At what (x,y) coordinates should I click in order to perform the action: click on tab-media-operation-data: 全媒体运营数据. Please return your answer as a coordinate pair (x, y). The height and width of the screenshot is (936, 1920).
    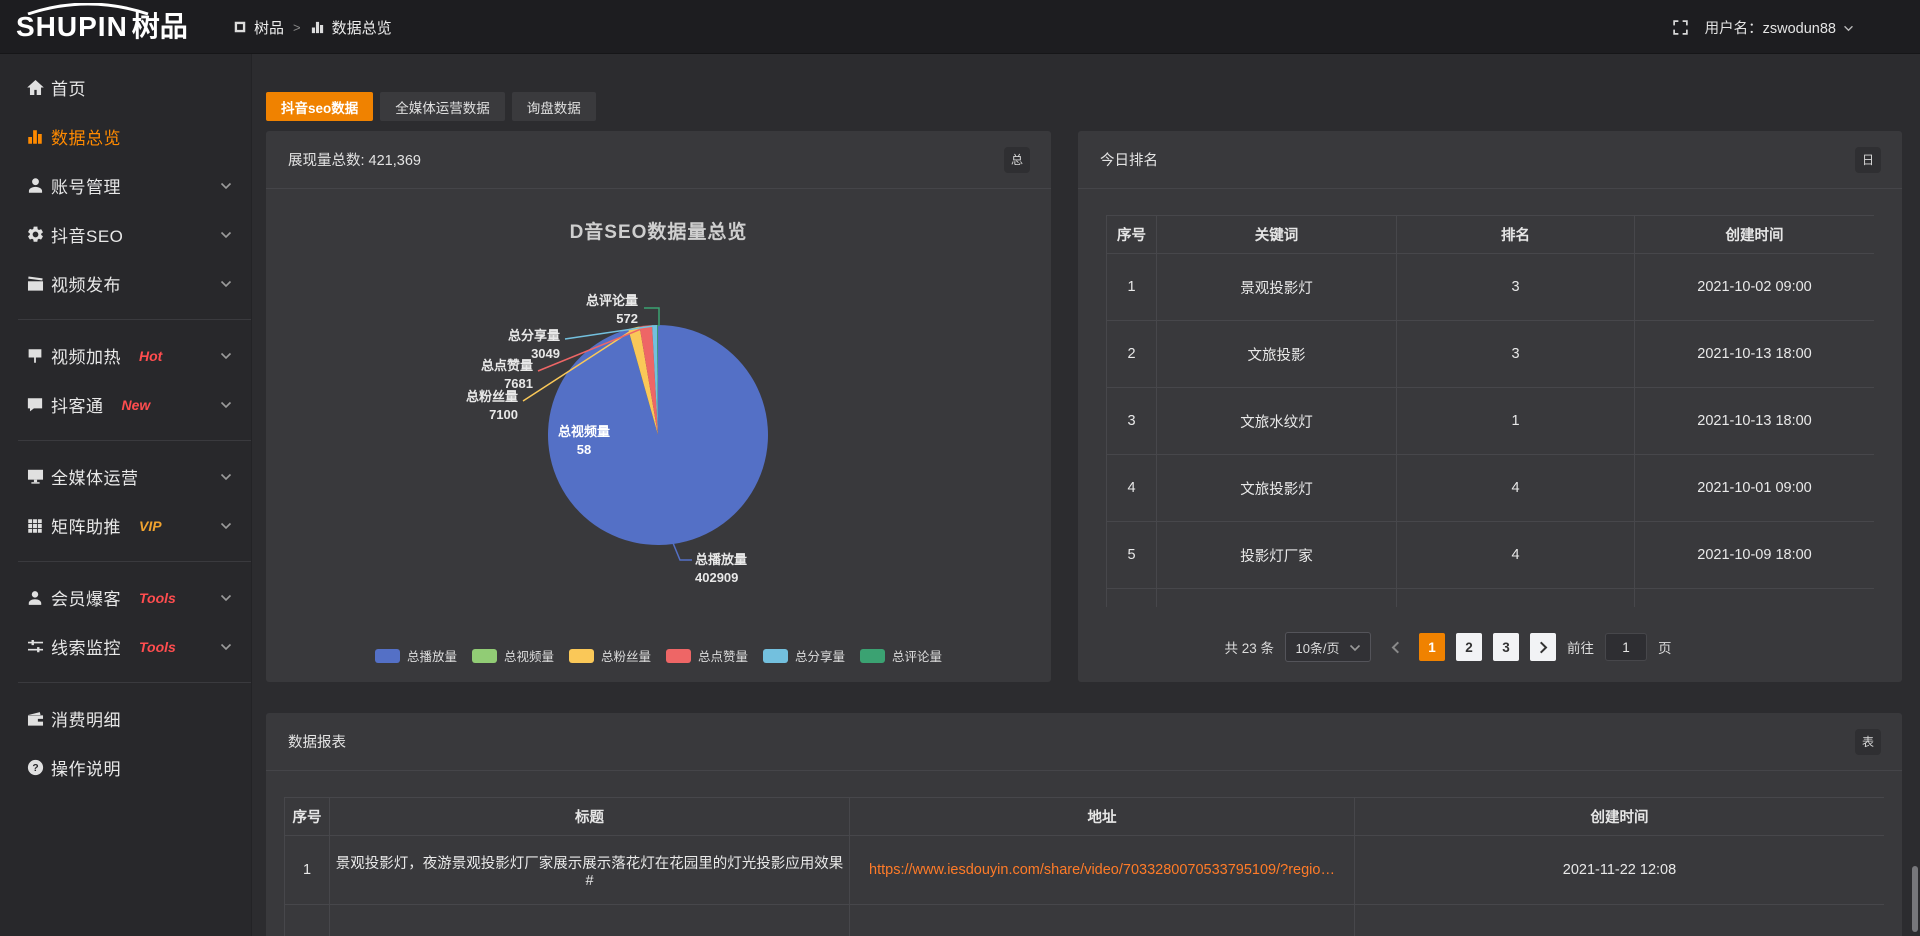
    Looking at the image, I should click on (442, 106).